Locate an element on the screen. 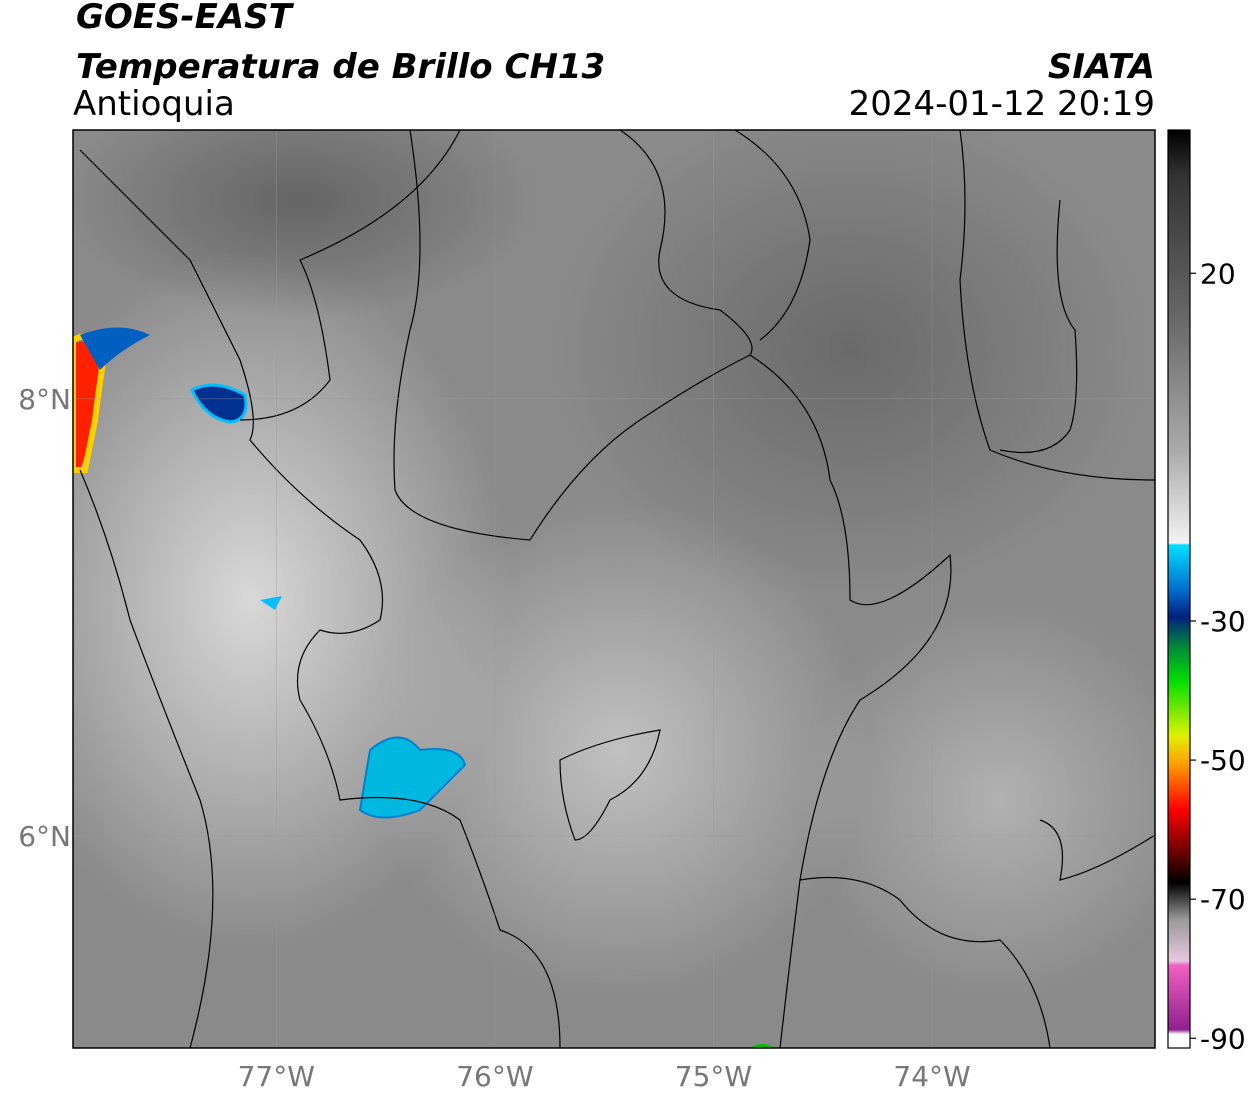  source: SIATA is located at coordinates (1101, 67).